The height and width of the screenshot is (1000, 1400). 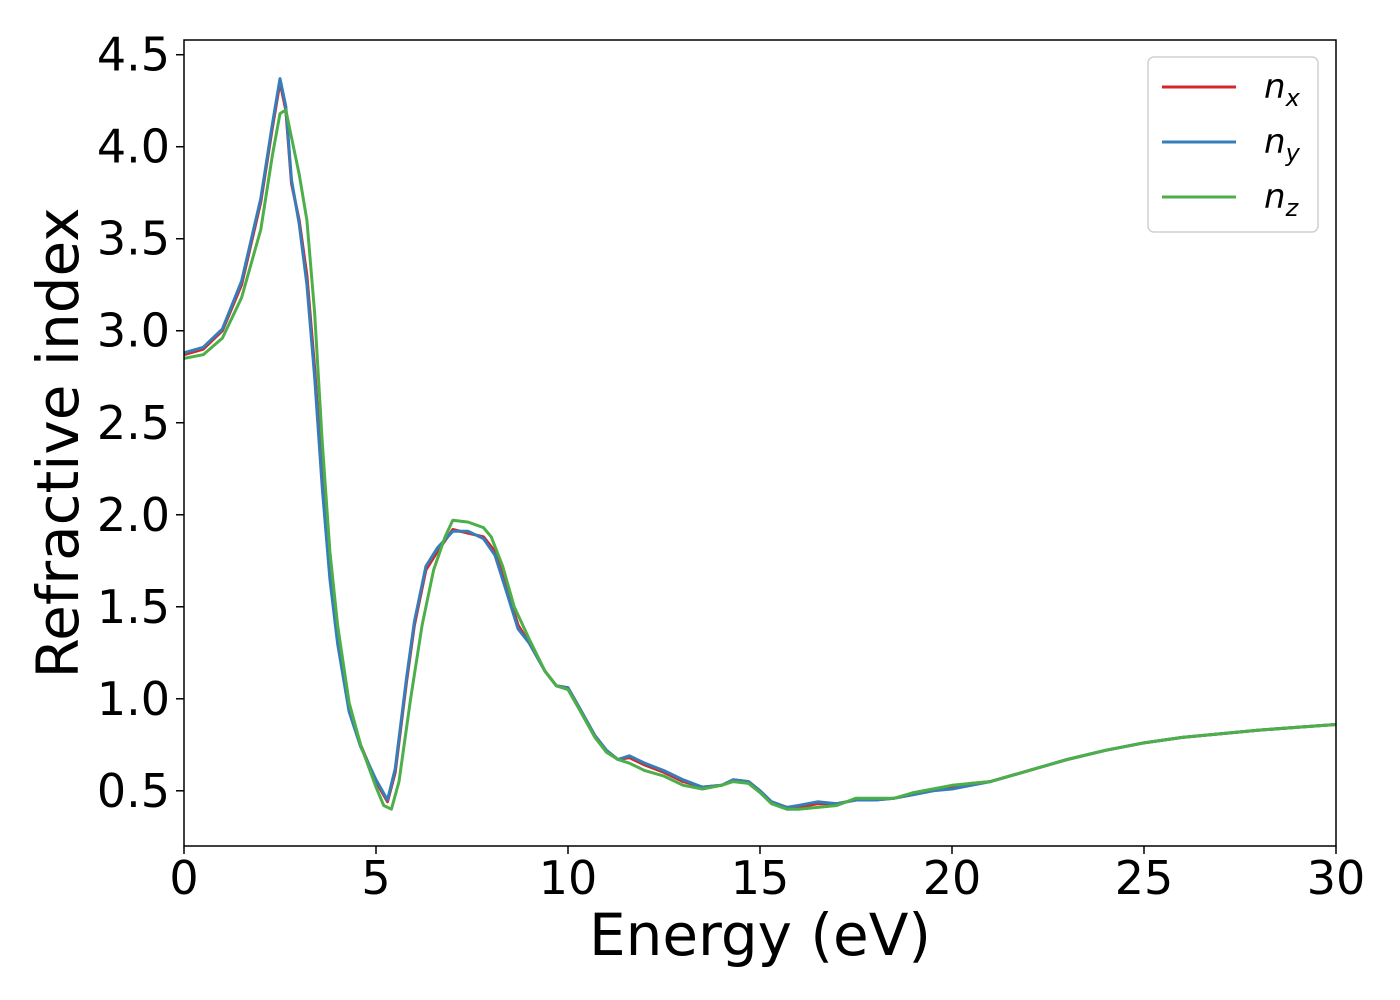 What do you see at coordinates (952, 878) in the screenshot?
I see `x-tick-label: 20` at bounding box center [952, 878].